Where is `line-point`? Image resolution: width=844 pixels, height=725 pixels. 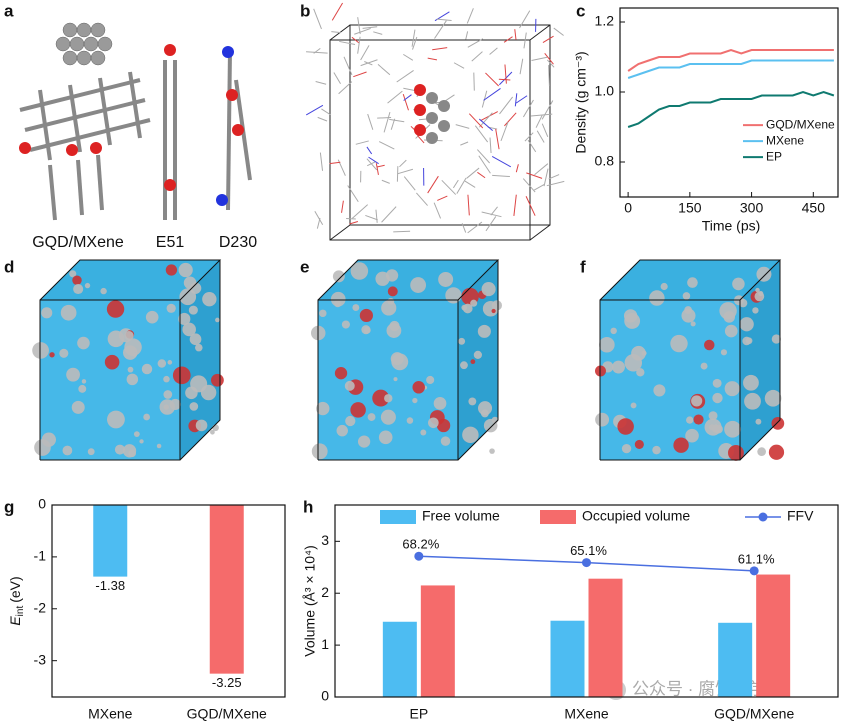
line-point is located at coordinates (586, 563).